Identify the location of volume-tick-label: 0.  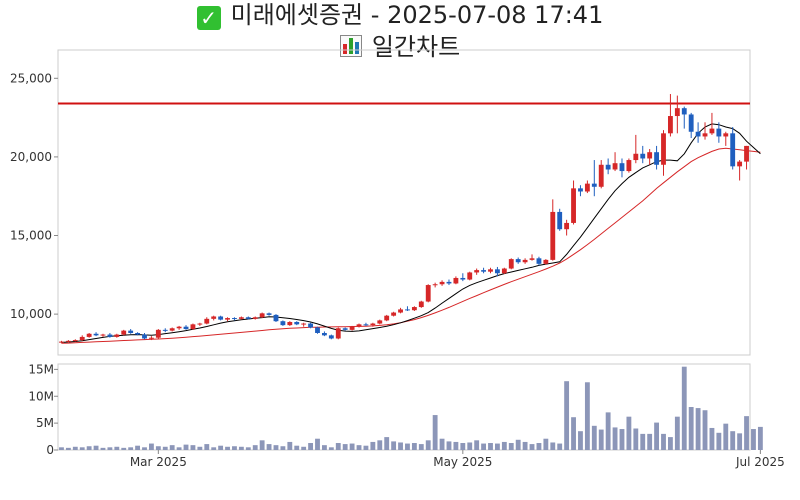
(50, 450).